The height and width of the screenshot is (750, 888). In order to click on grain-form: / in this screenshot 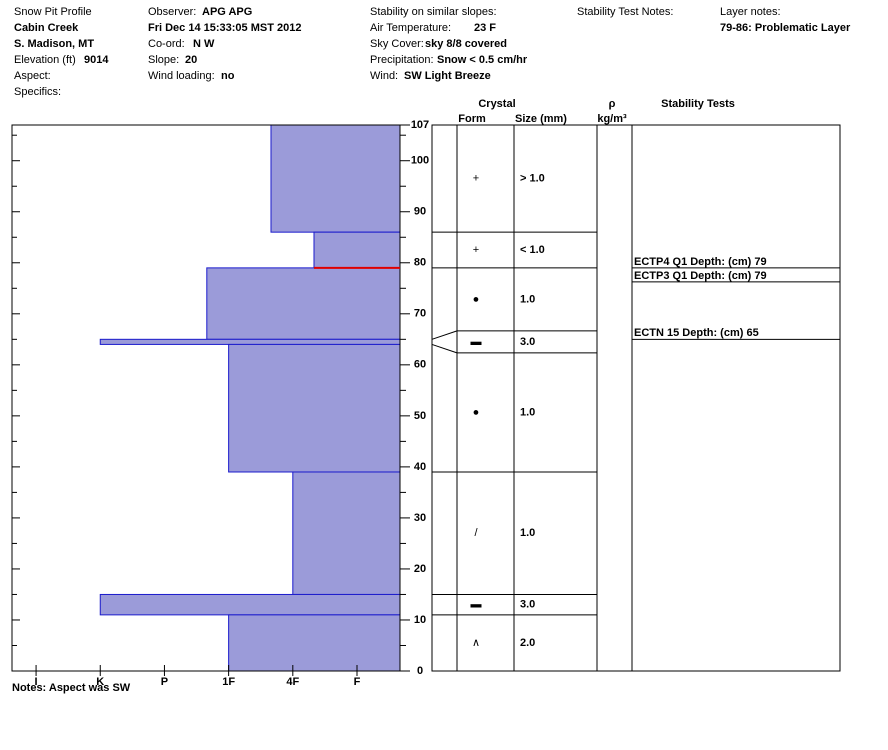, I will do `click(476, 533)`.